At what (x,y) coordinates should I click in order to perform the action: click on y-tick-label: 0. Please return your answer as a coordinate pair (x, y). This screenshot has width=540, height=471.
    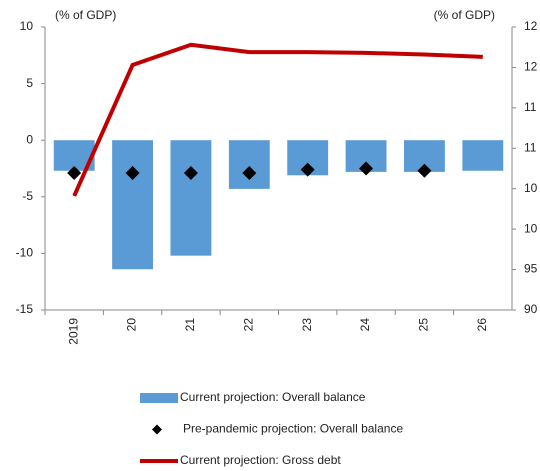
    Looking at the image, I should click on (29, 139).